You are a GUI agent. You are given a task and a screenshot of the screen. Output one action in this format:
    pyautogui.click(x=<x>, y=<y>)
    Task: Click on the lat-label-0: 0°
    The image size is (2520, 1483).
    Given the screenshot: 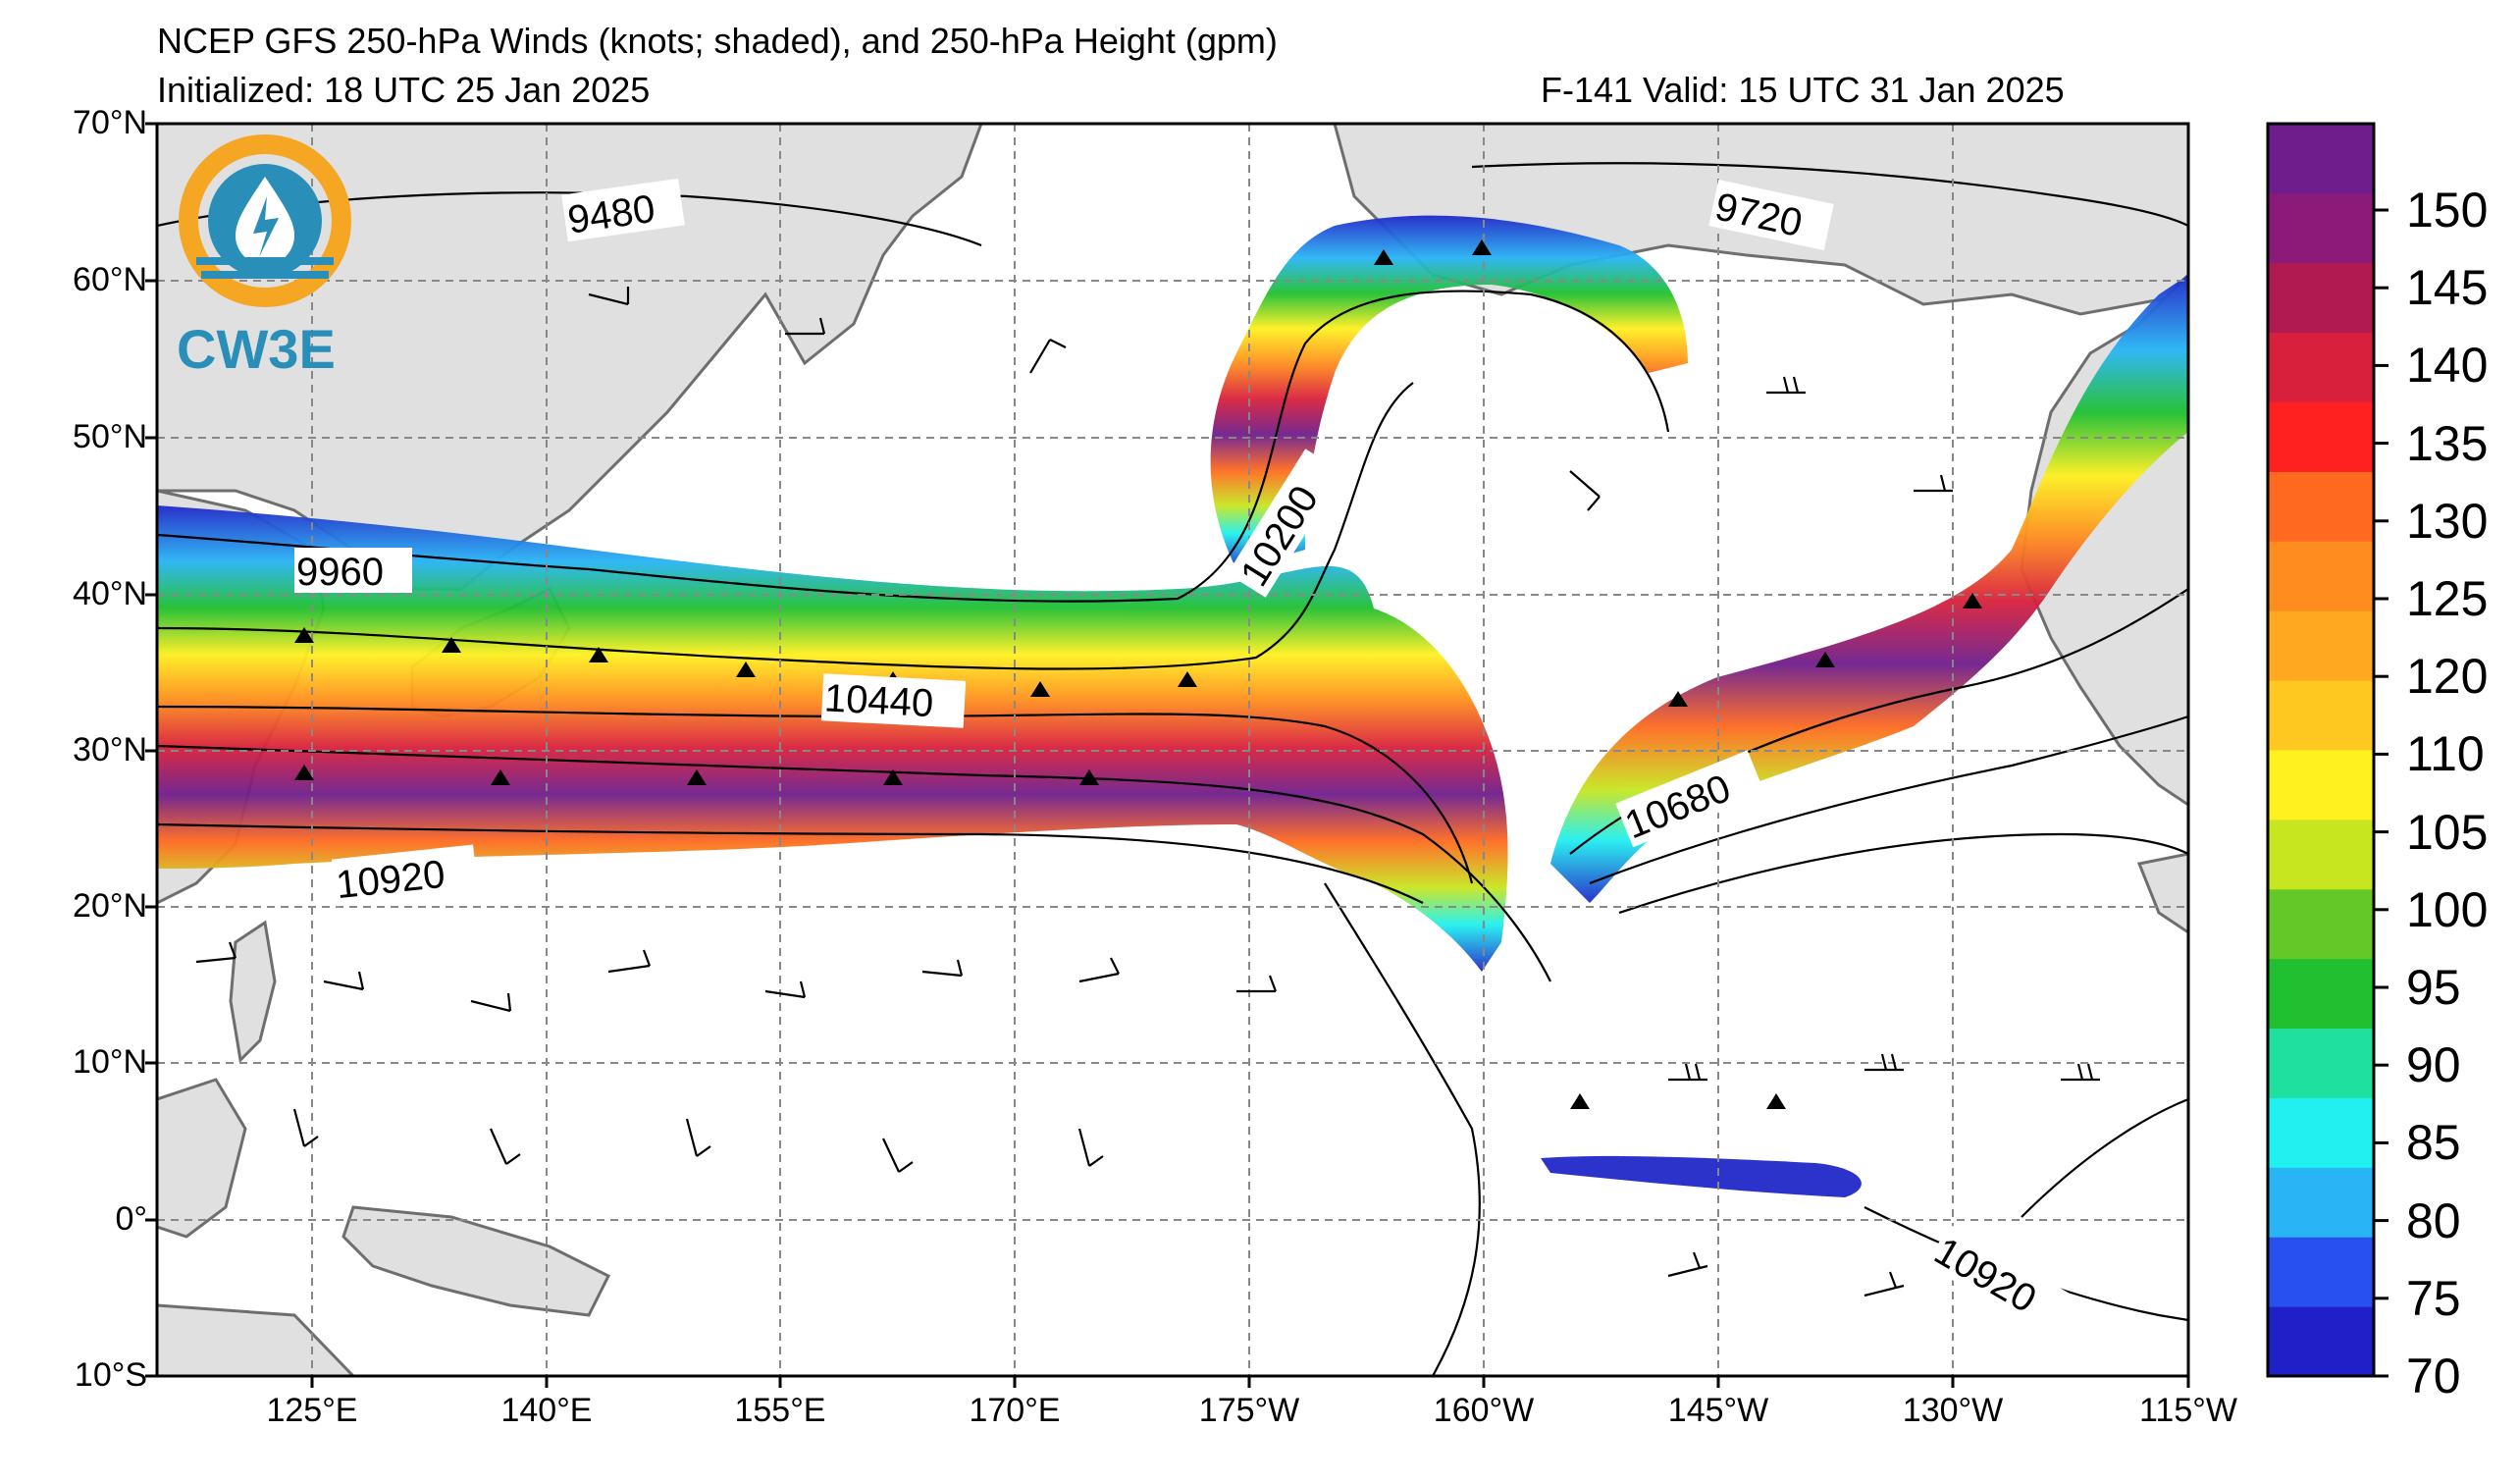 What is the action you would take?
    pyautogui.click(x=131, y=1219)
    